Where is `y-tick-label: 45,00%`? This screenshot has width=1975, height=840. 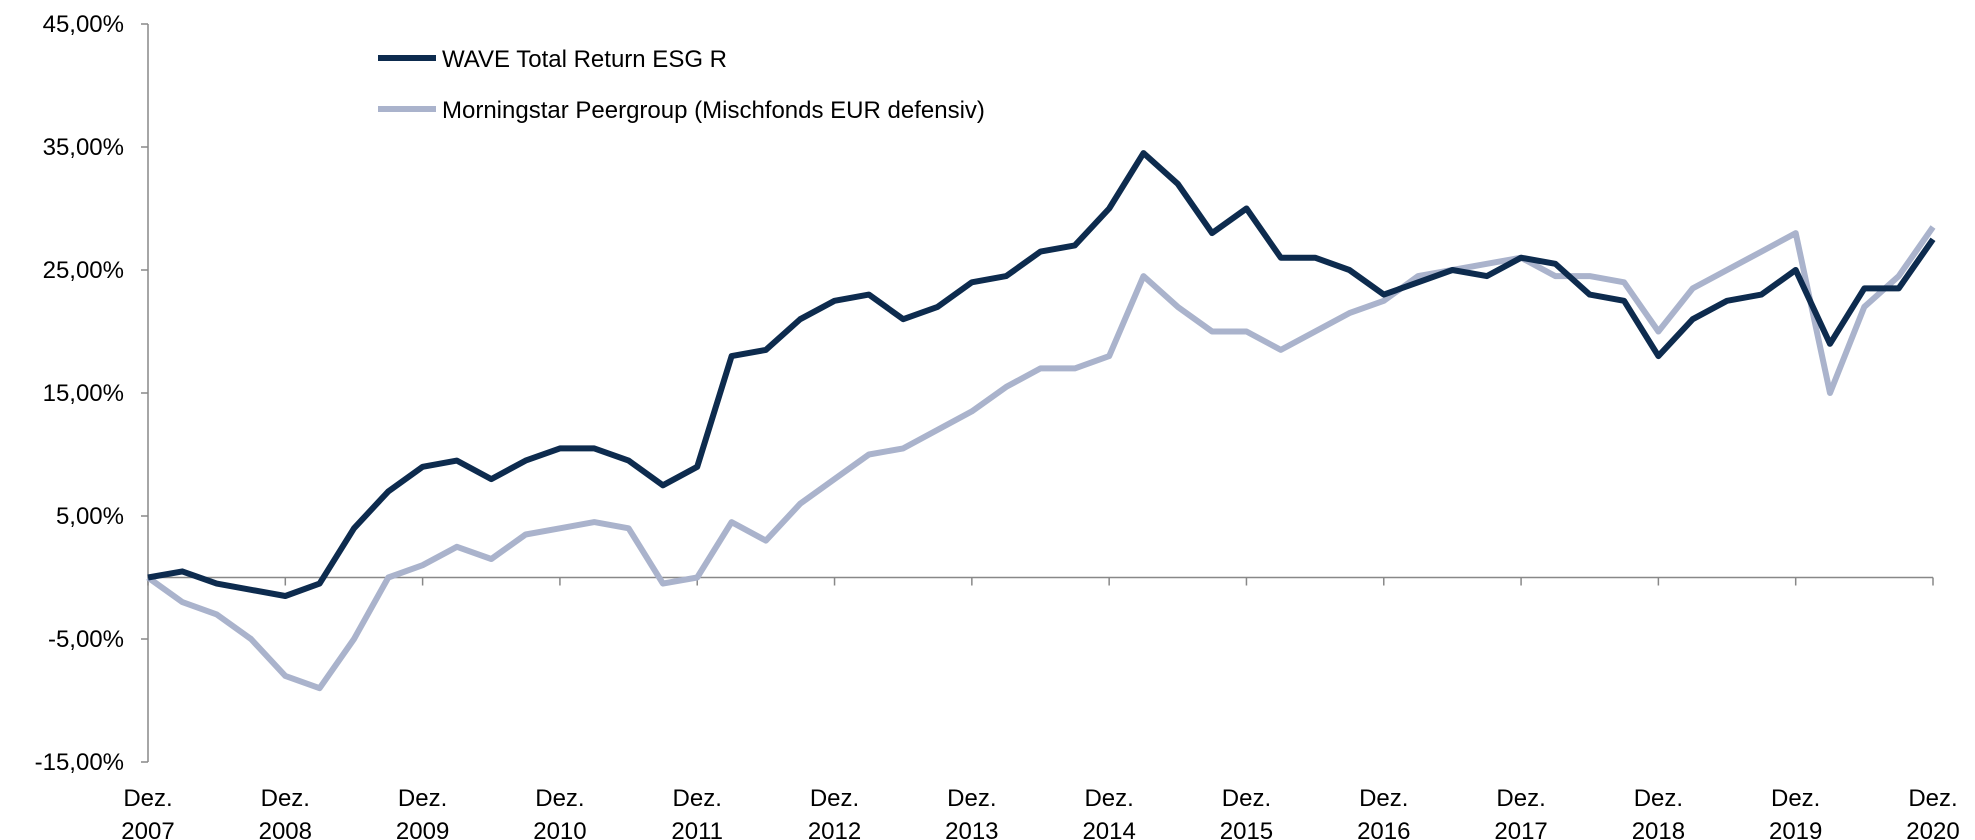 y-tick-label: 45,00% is located at coordinates (83, 24).